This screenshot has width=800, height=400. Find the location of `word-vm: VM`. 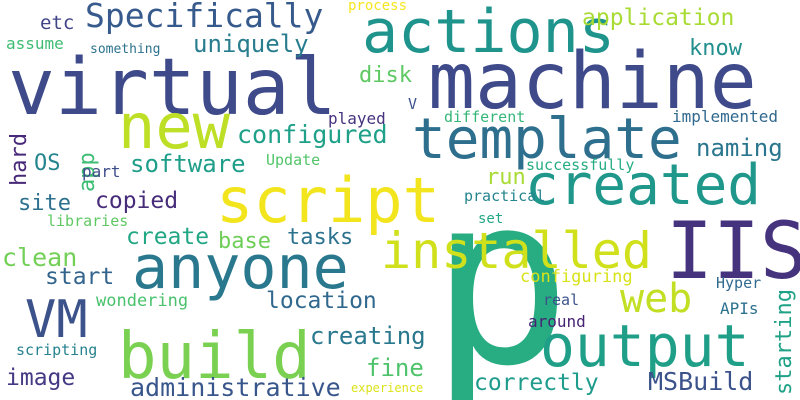

word-vm: VM is located at coordinates (56, 320).